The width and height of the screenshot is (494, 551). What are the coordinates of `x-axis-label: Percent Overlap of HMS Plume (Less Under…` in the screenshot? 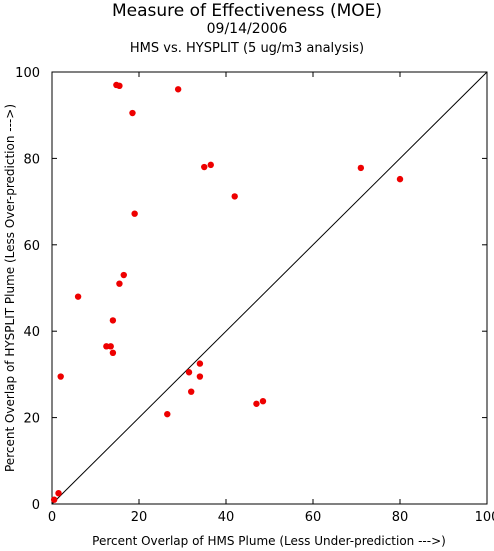 It's located at (269, 541).